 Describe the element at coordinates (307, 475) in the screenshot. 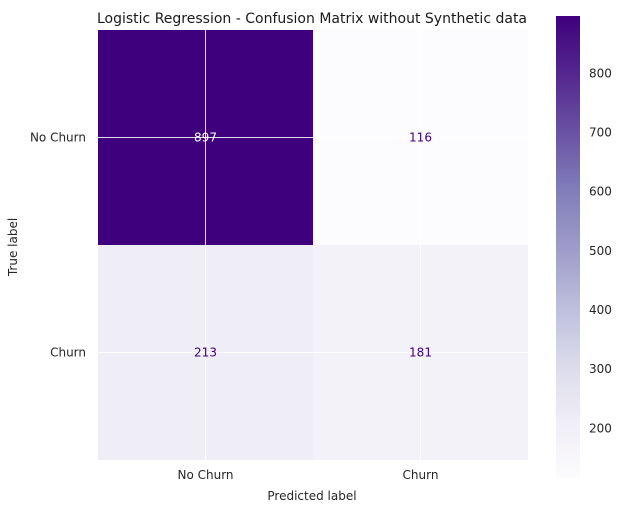

I see `x-tick-labels: No Churn Churn` at that location.